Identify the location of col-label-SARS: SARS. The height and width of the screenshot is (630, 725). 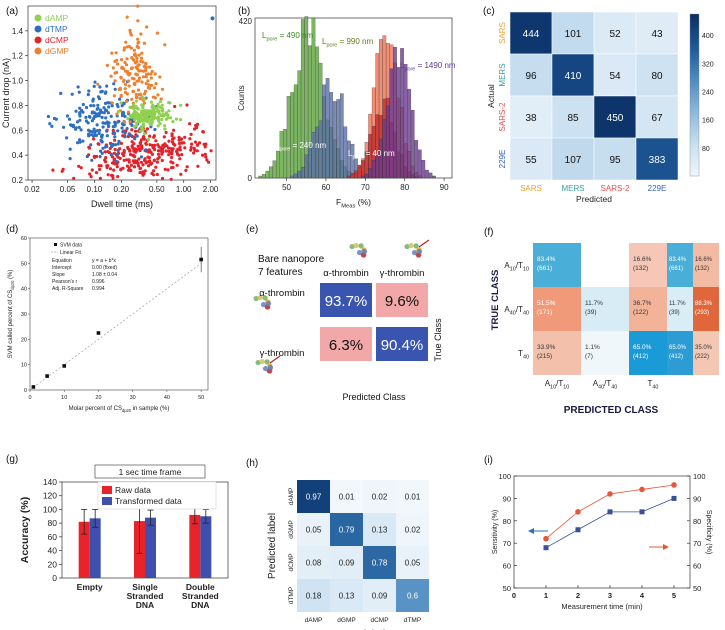
(531, 188).